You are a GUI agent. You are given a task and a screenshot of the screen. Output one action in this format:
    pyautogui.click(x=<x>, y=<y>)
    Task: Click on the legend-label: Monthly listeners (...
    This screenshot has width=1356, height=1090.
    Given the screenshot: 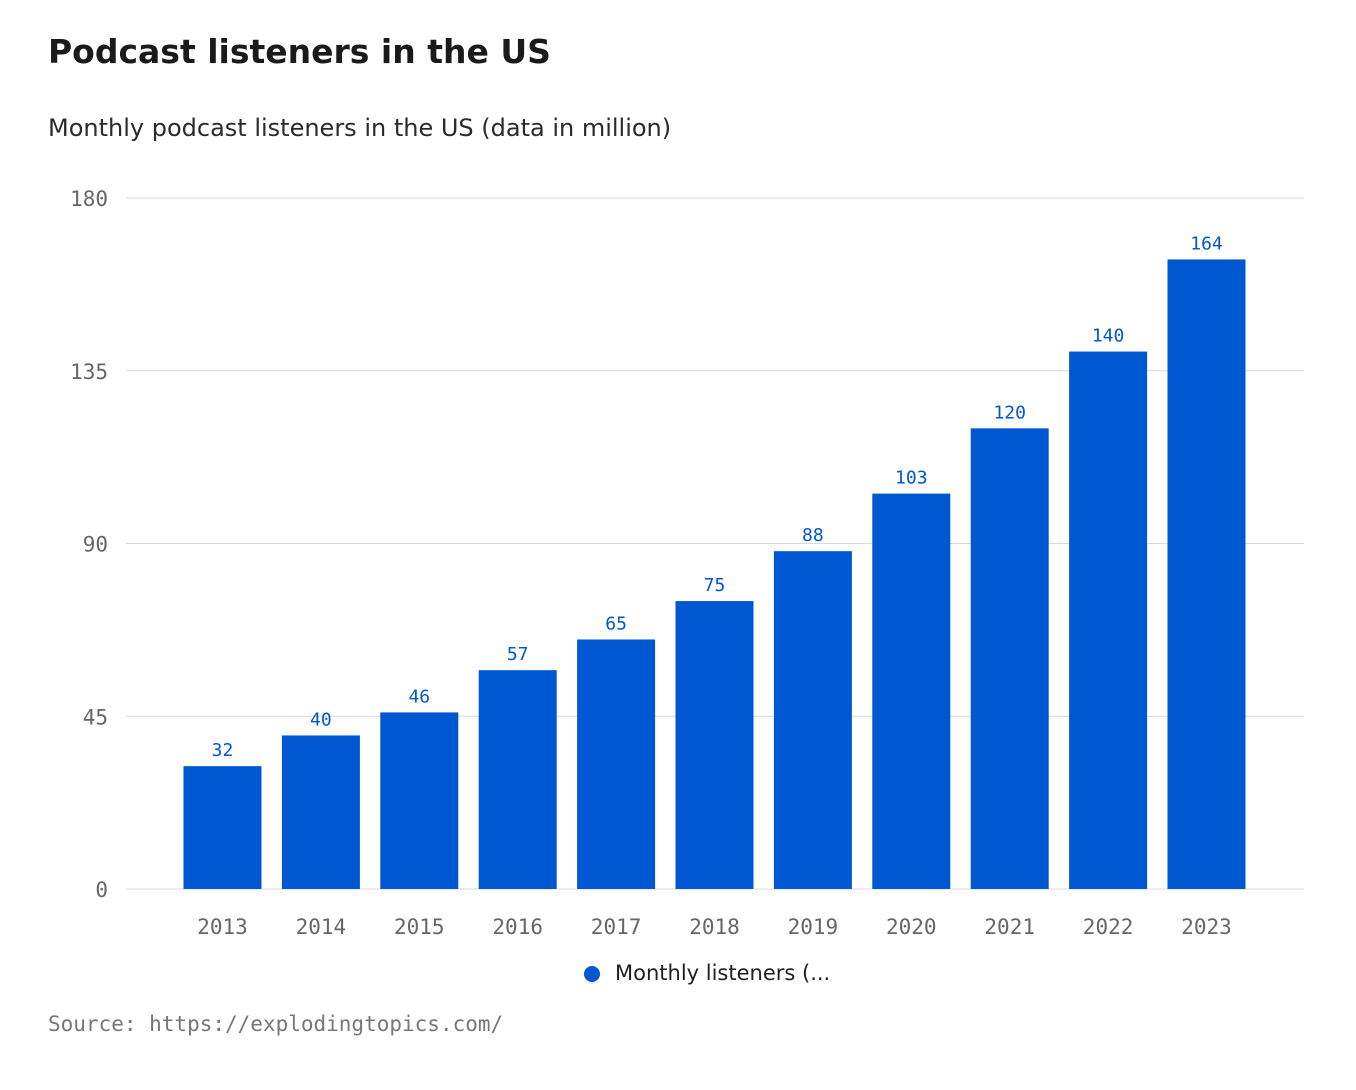 What is the action you would take?
    pyautogui.click(x=722, y=973)
    